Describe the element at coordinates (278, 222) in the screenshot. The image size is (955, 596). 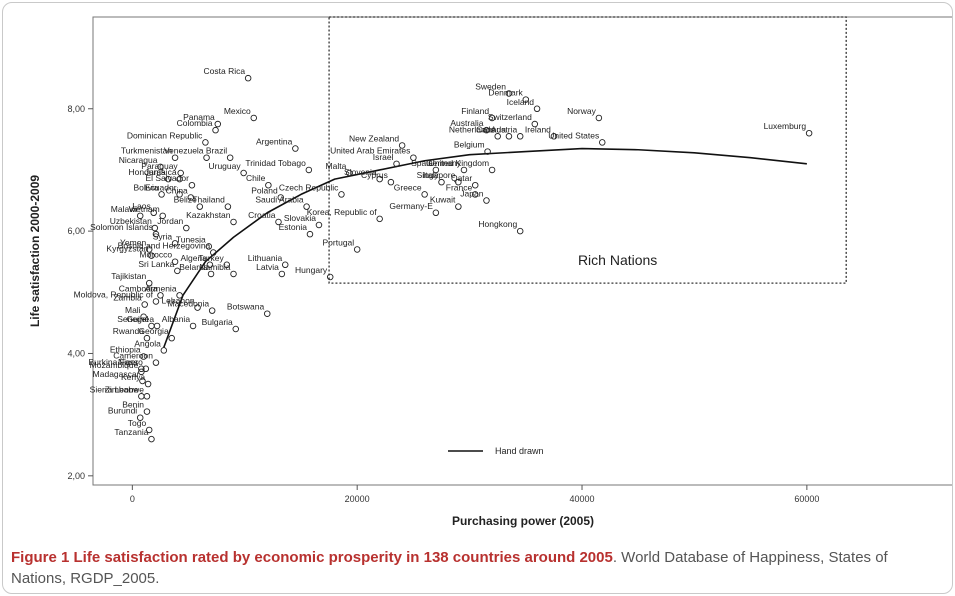
I see `point-croatia` at that location.